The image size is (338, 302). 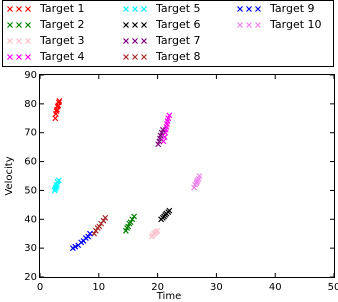 What do you see at coordinates (30, 162) in the screenshot?
I see `y-tick-label: 60` at bounding box center [30, 162].